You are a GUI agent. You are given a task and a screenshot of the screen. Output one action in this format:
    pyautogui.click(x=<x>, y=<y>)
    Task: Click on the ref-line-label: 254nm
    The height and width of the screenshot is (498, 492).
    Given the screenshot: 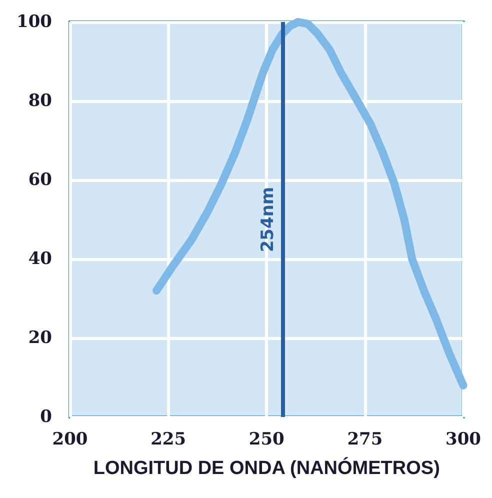 What is the action you would take?
    pyautogui.click(x=268, y=219)
    